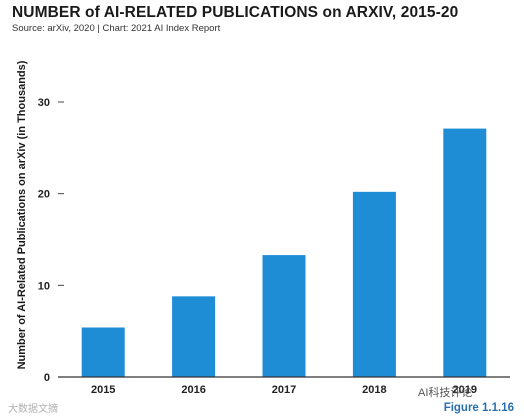 This screenshot has height=420, width=524. What do you see at coordinates (374, 390) in the screenshot?
I see `x-tick-label: 2018` at bounding box center [374, 390].